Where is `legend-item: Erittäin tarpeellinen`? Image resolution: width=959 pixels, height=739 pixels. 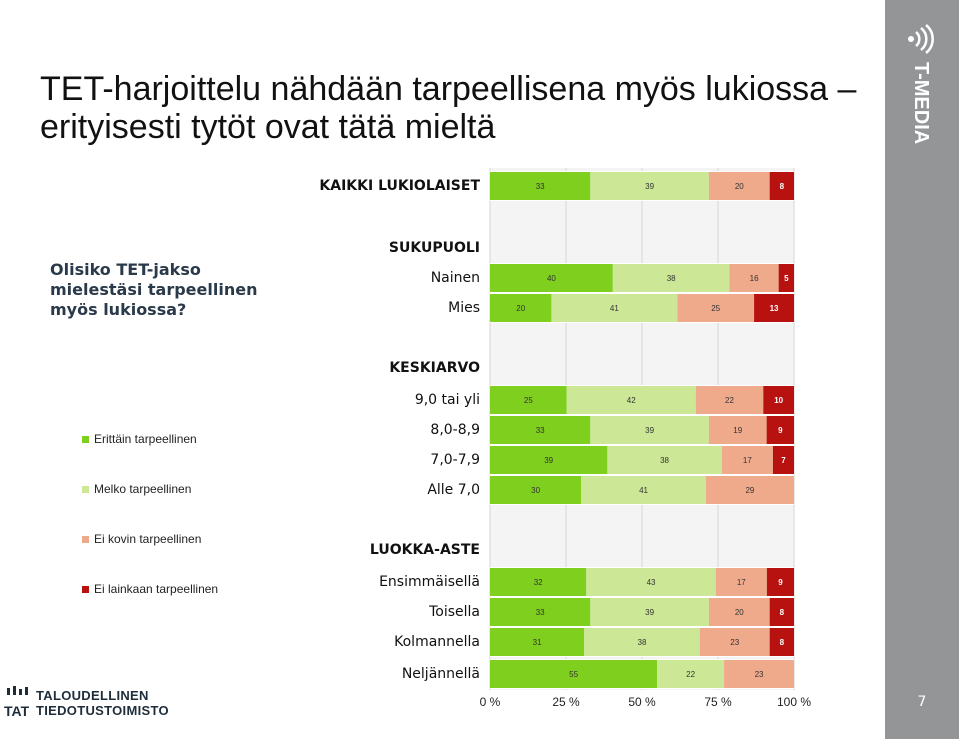
legend-item: Erittäin tarpeellinen is located at coordinates (139, 439).